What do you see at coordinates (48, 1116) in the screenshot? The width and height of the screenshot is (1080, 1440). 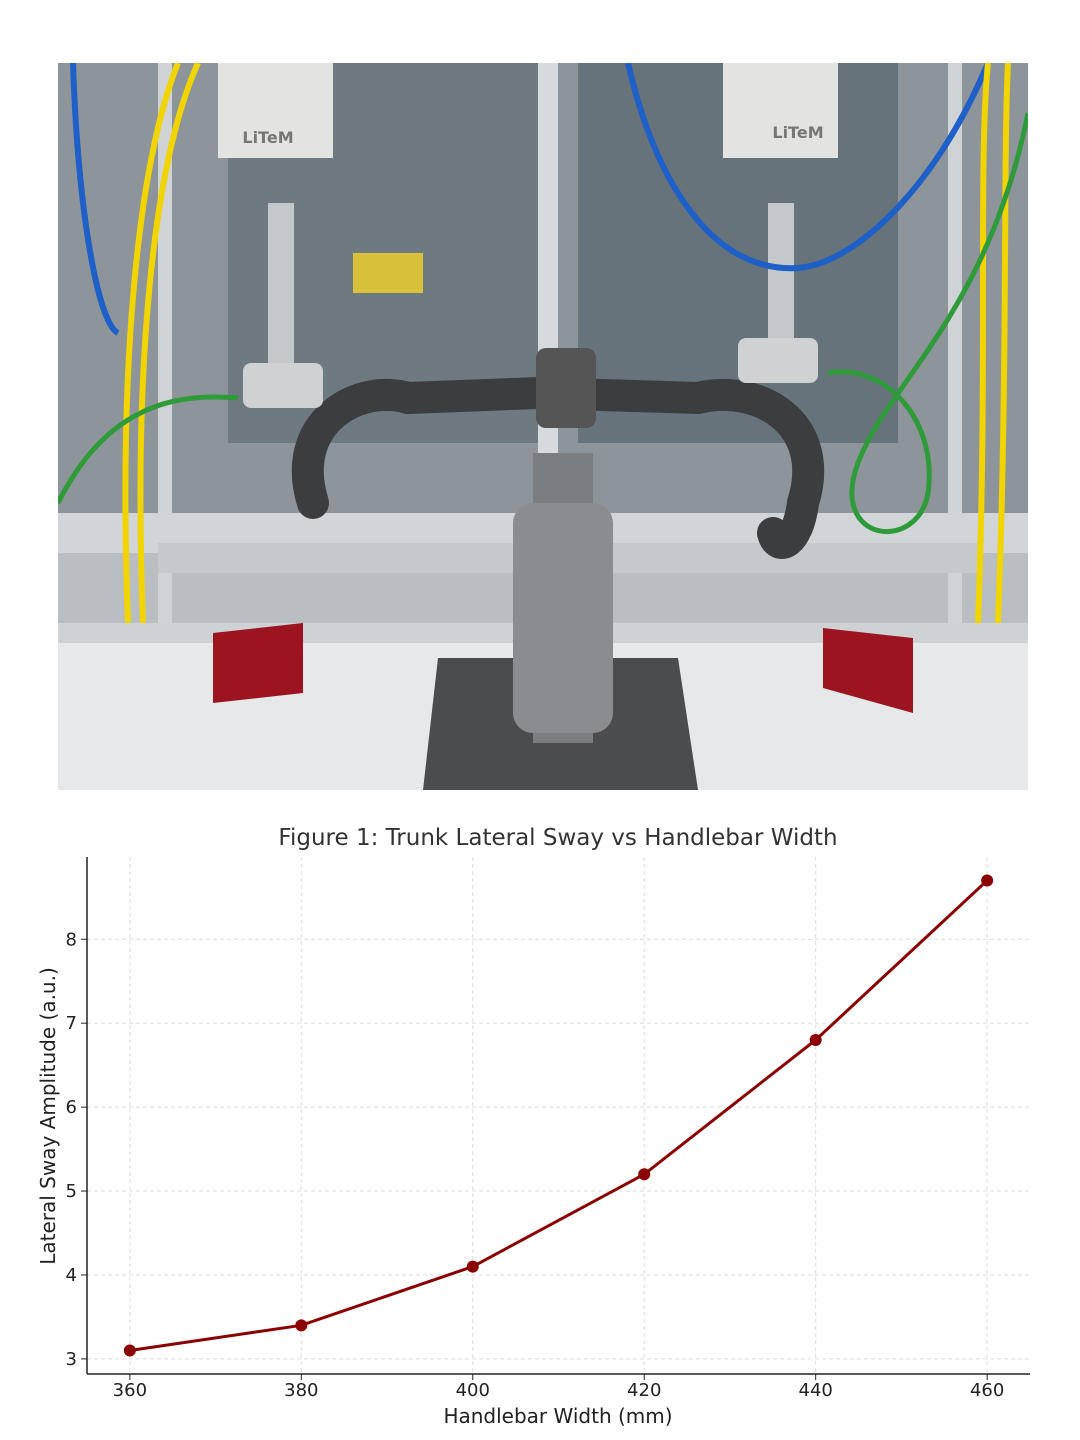 I see `y-axis-label: Lateral Sway Amplitude (a.u.)` at bounding box center [48, 1116].